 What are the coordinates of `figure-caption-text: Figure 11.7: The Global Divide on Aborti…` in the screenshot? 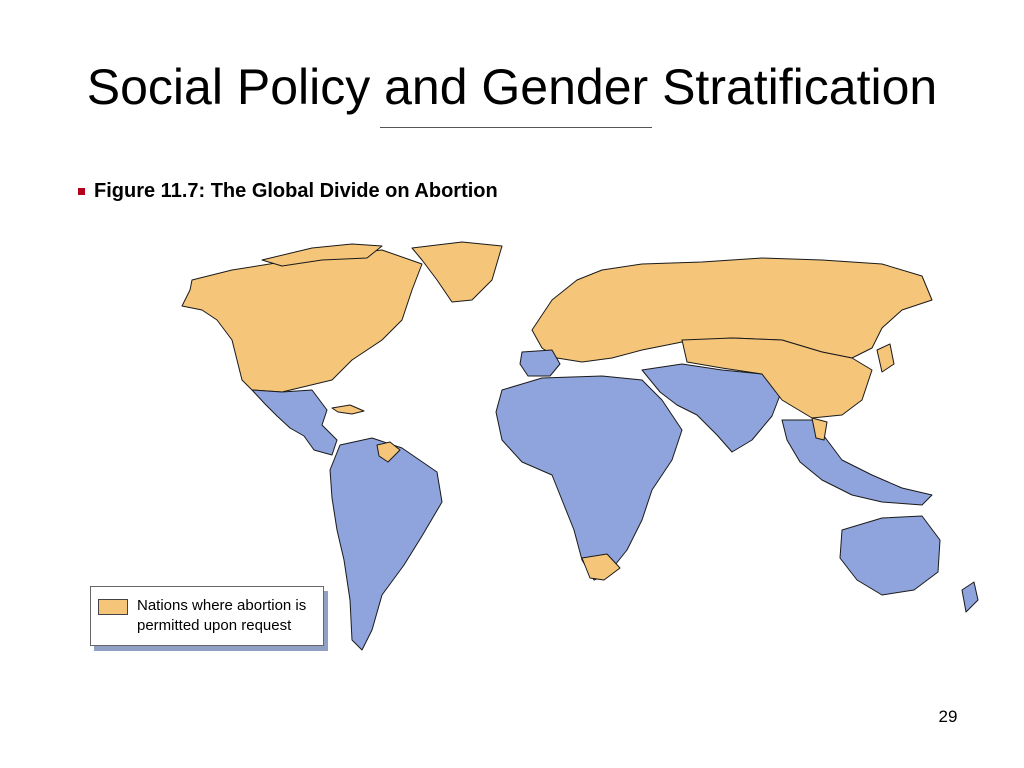 It's located at (296, 191).